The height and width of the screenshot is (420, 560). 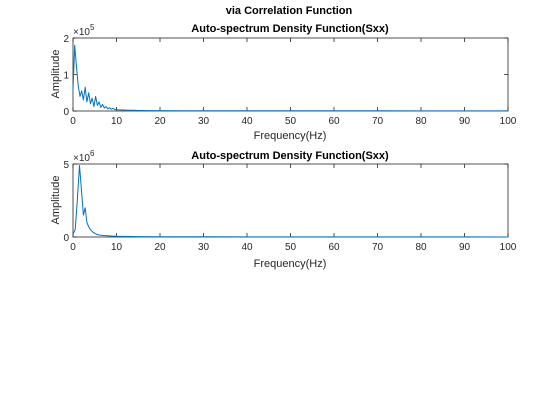 I want to click on subplot-1-series-line, so click(x=290, y=78).